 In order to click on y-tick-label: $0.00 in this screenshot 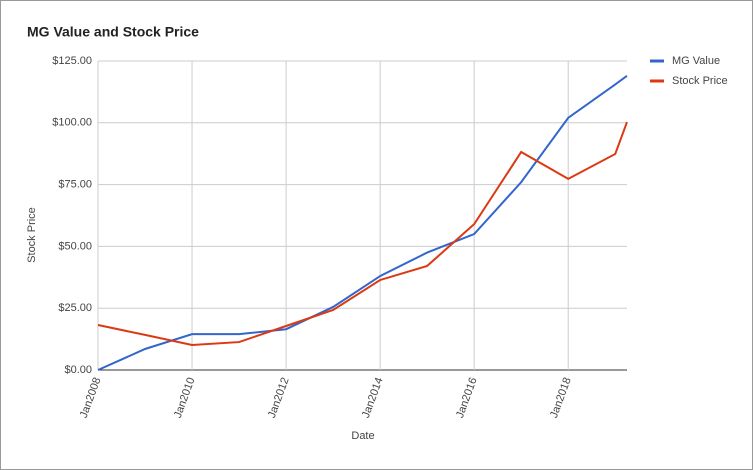, I will do `click(78, 370)`.